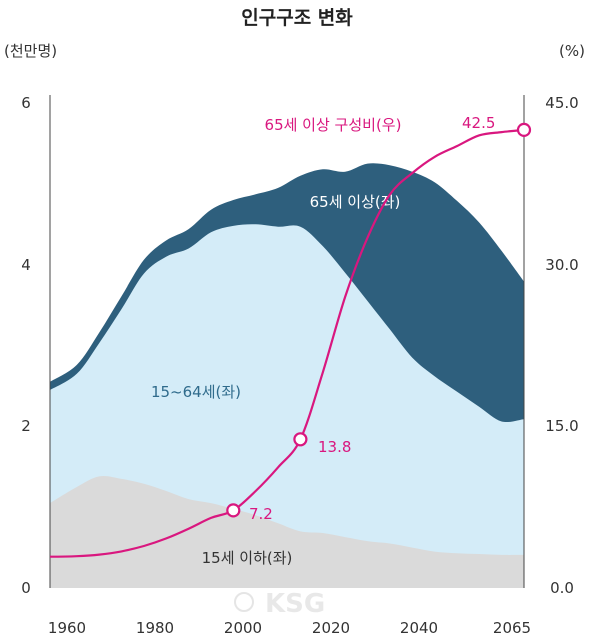  Describe the element at coordinates (247, 558) in the screenshot. I see `label-under-15: 15세 이하(좌)` at that location.